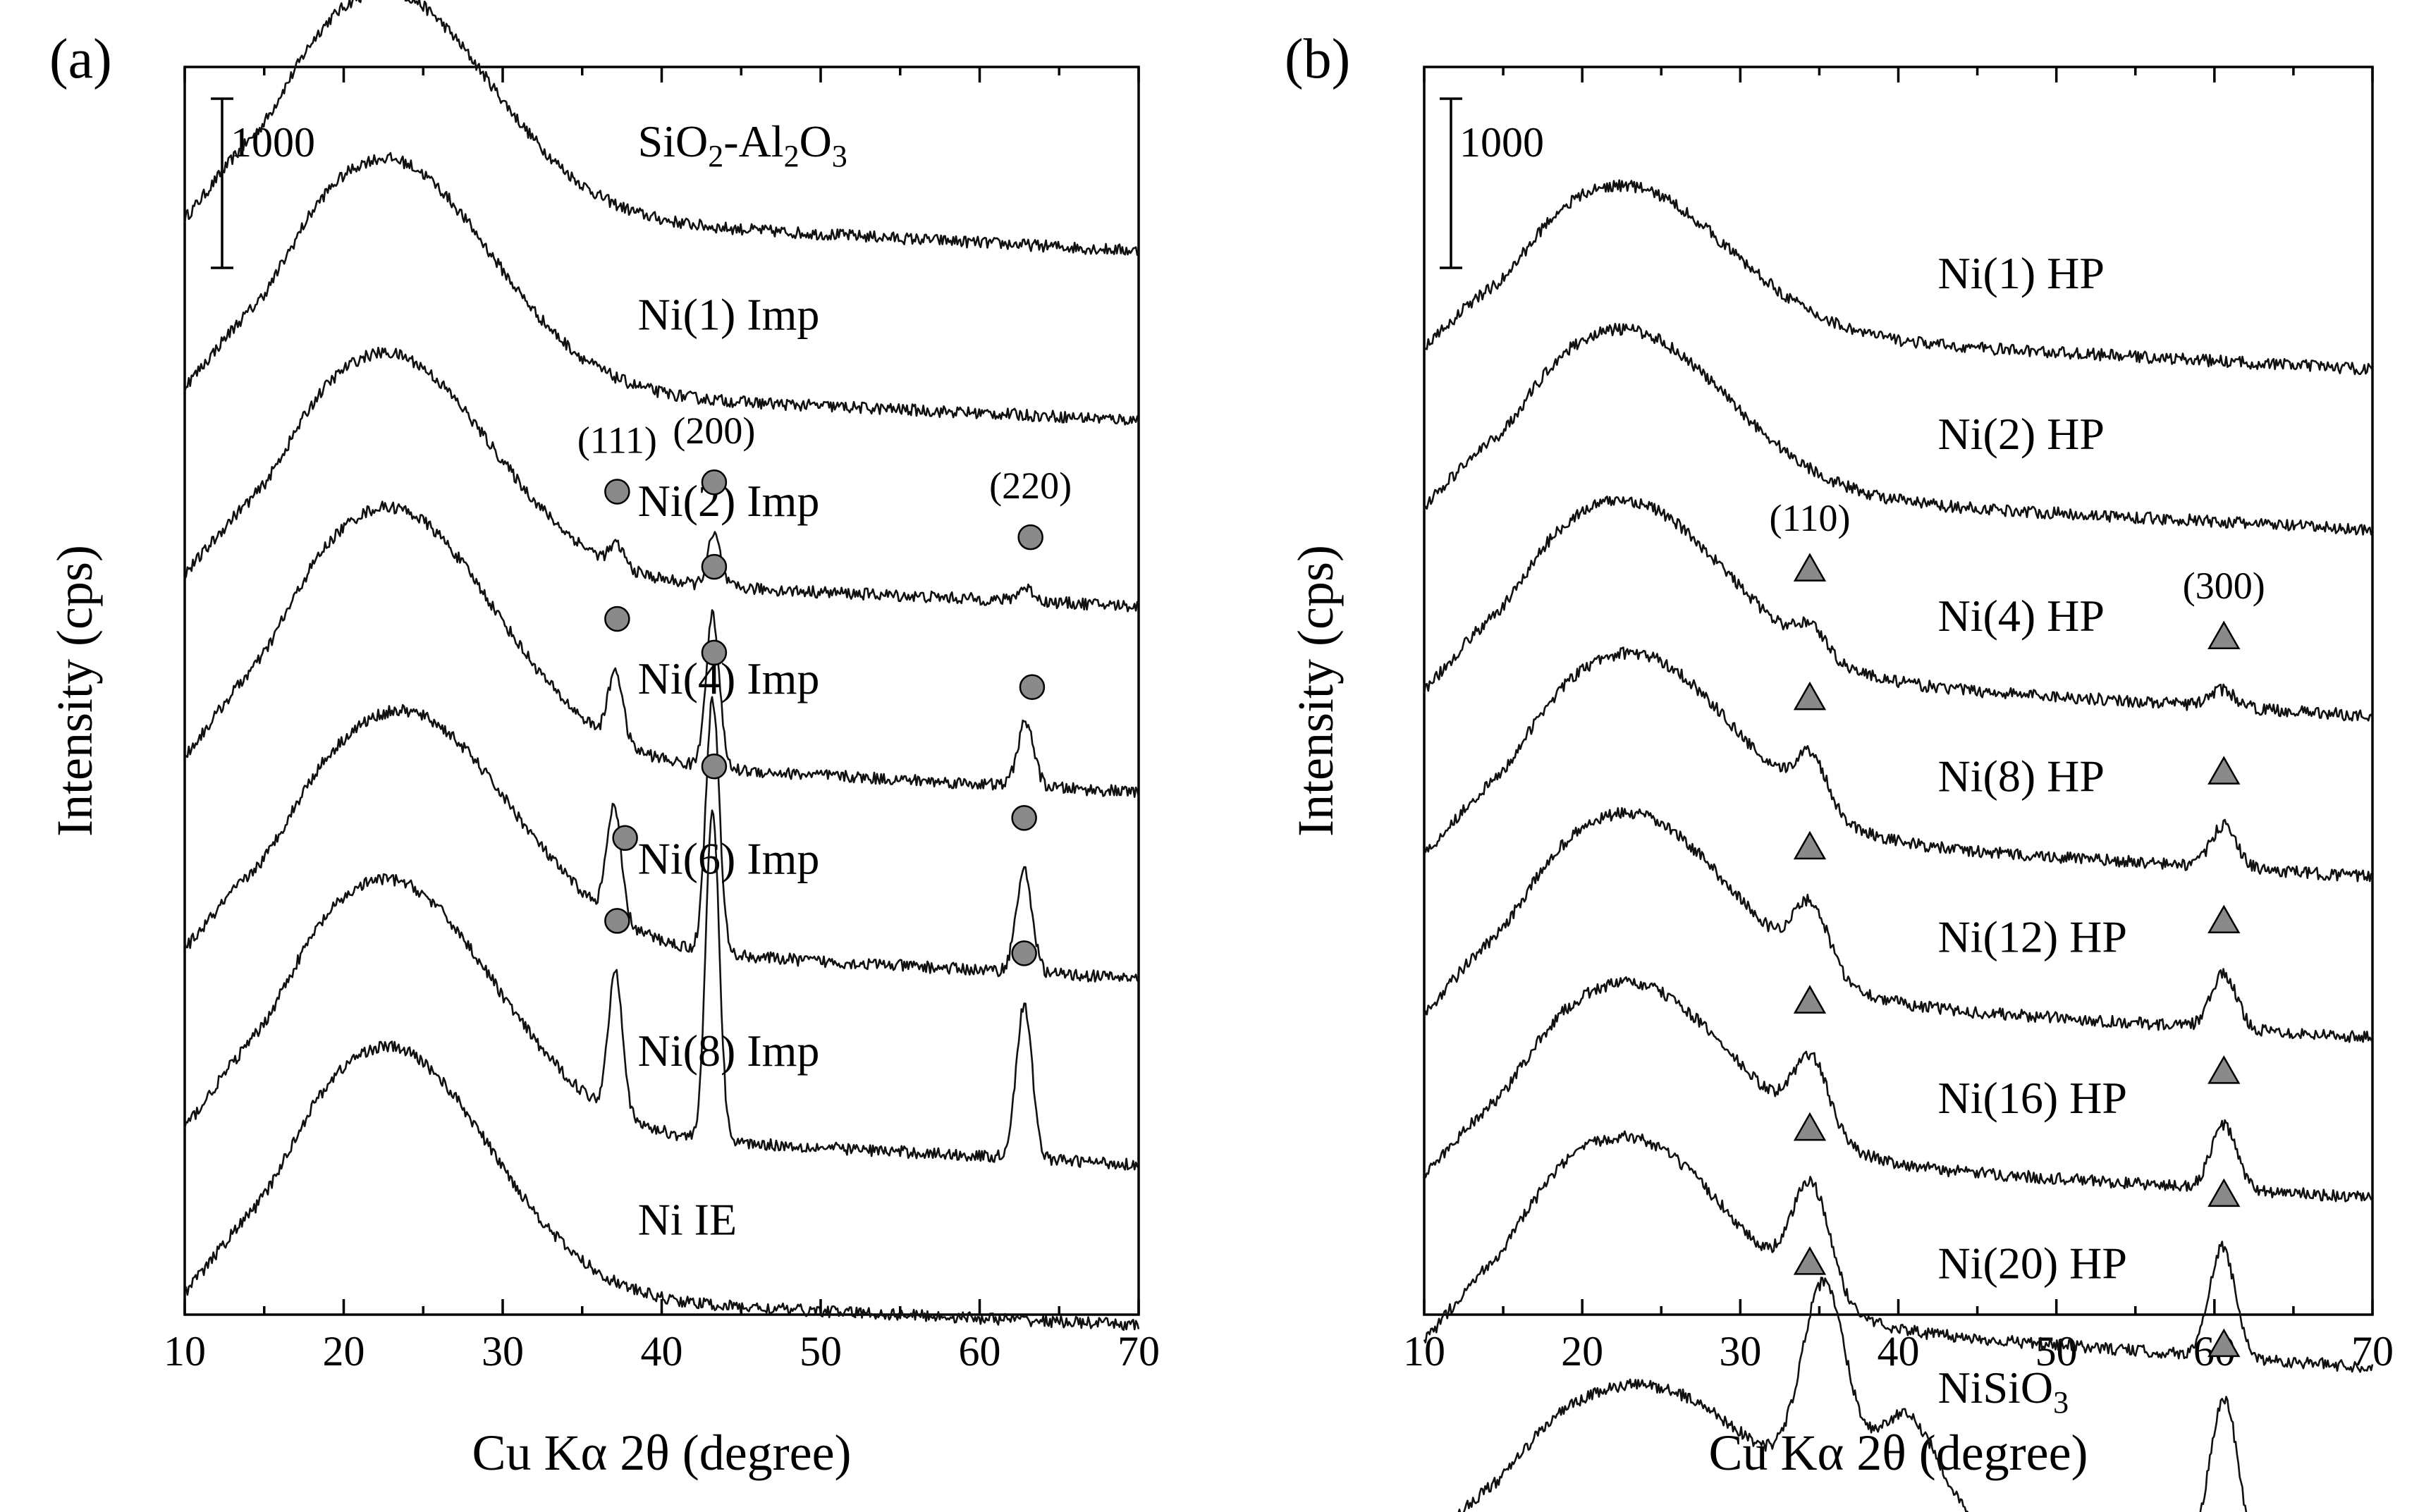 The width and height of the screenshot is (2419, 1512). I want to click on xrd-trace-ni-ie, so click(662, 1186).